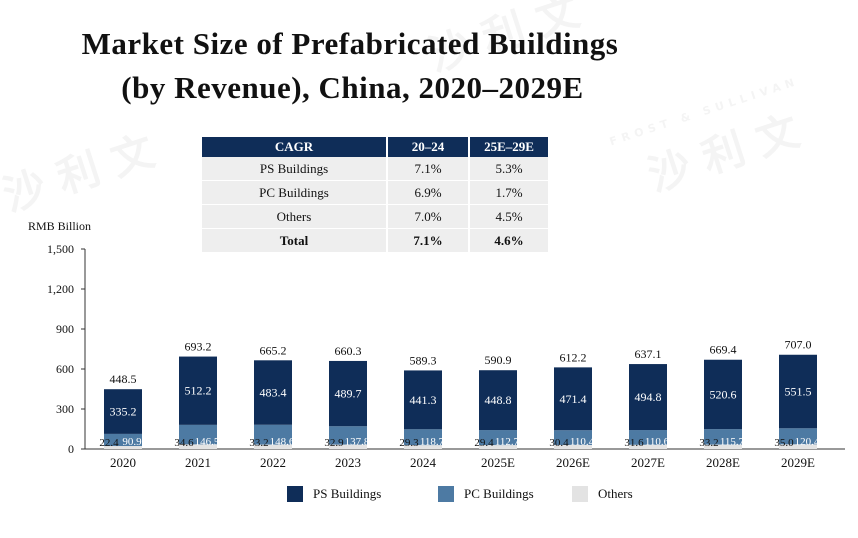  What do you see at coordinates (294, 217) in the screenshot?
I see `cagr-row-label: Others` at bounding box center [294, 217].